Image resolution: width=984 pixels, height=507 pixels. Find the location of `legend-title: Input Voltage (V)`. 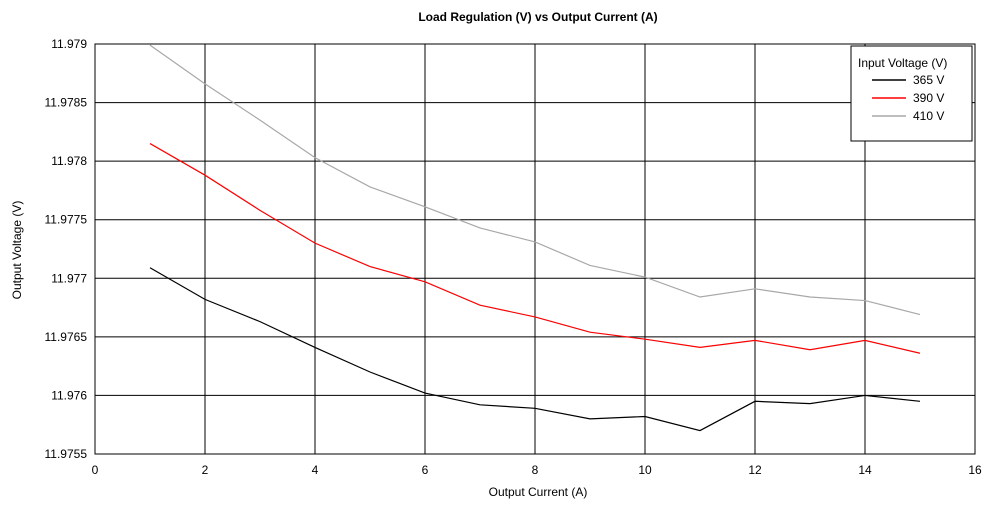

legend-title: Input Voltage (V) is located at coordinates (902, 63).